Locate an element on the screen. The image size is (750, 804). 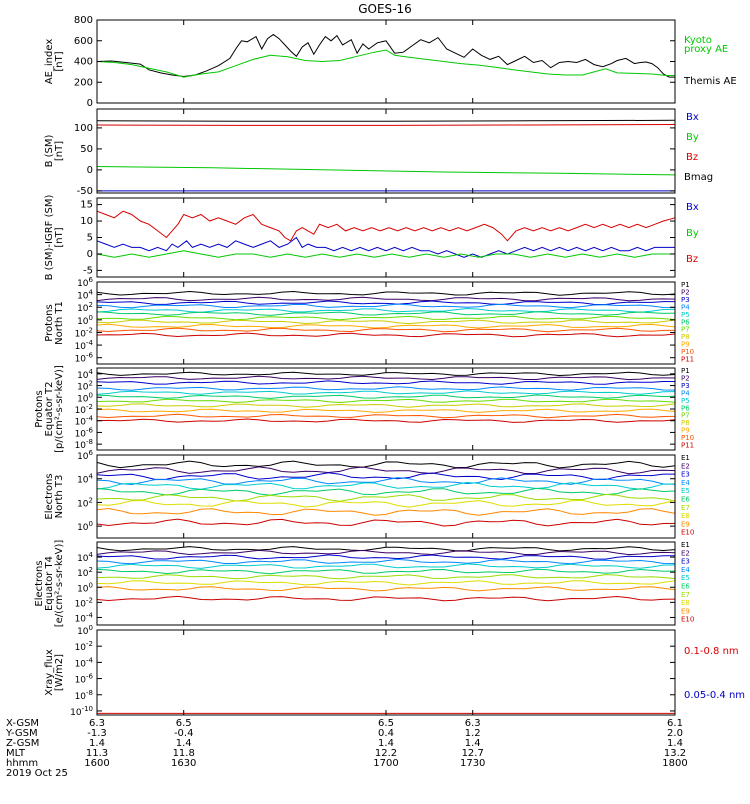
footer-value: 12.7 is located at coordinates (473, 753).